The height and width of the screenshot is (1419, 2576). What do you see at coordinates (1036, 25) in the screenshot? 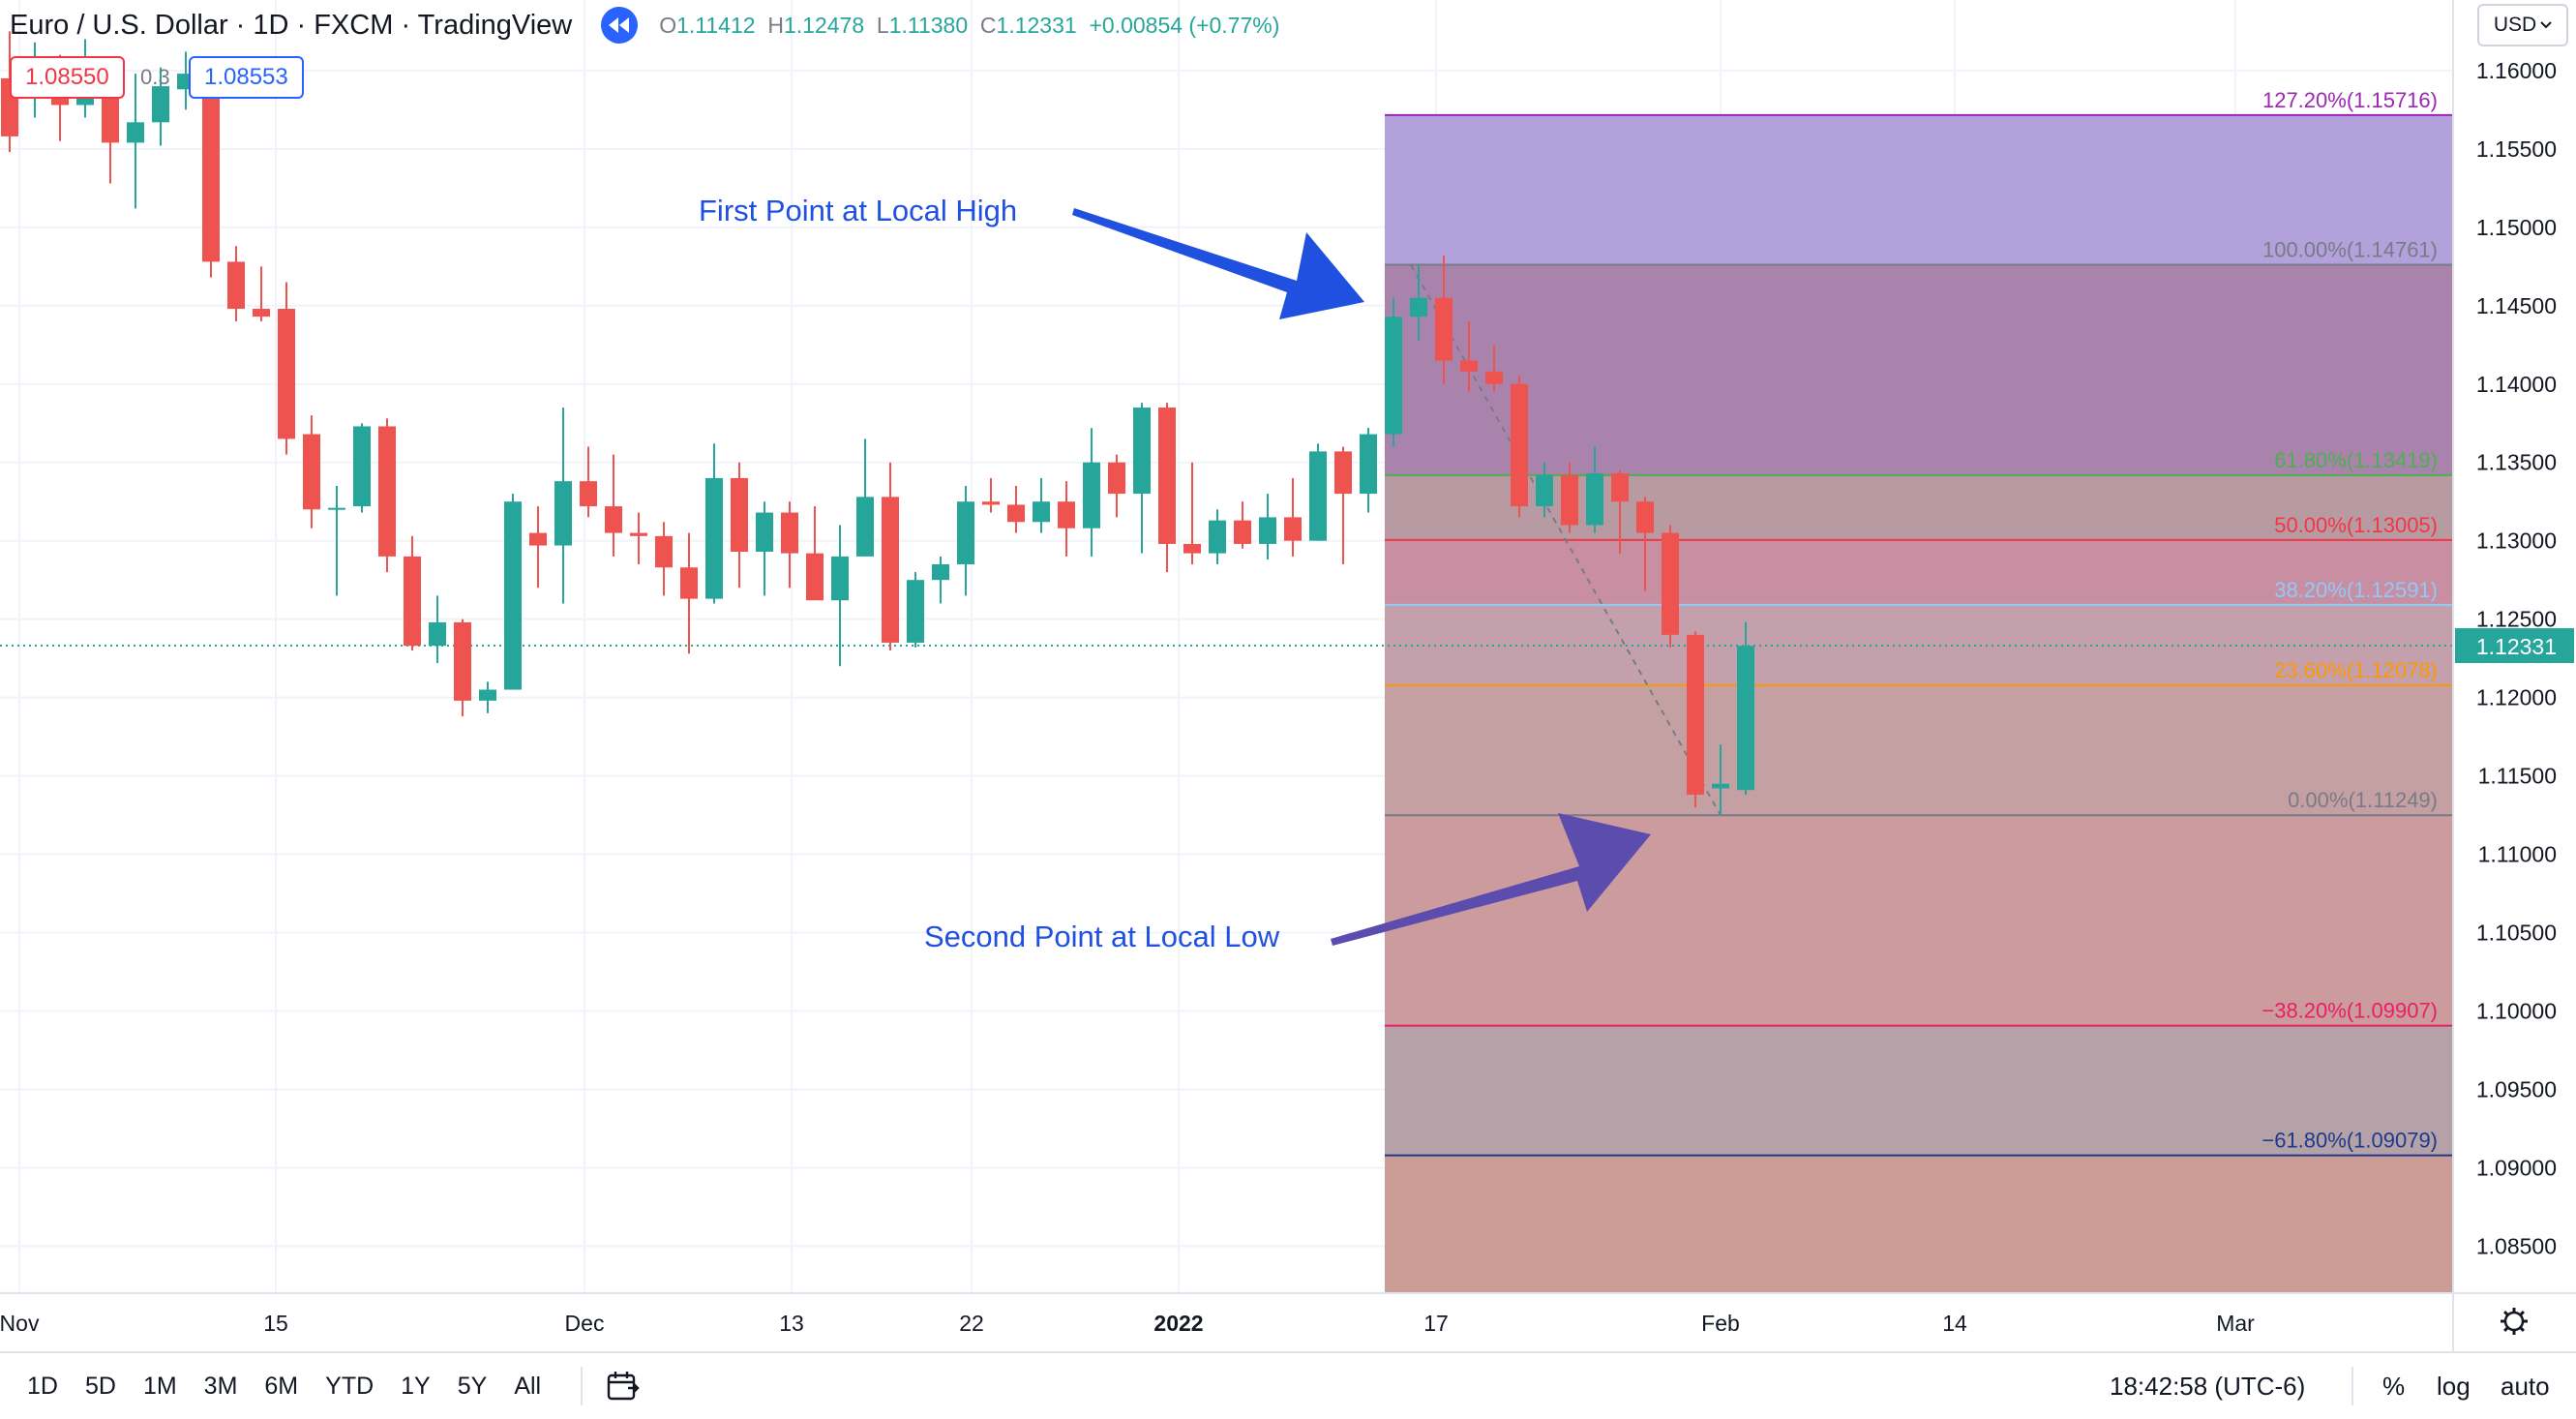
I see `close-value: 1.12331` at bounding box center [1036, 25].